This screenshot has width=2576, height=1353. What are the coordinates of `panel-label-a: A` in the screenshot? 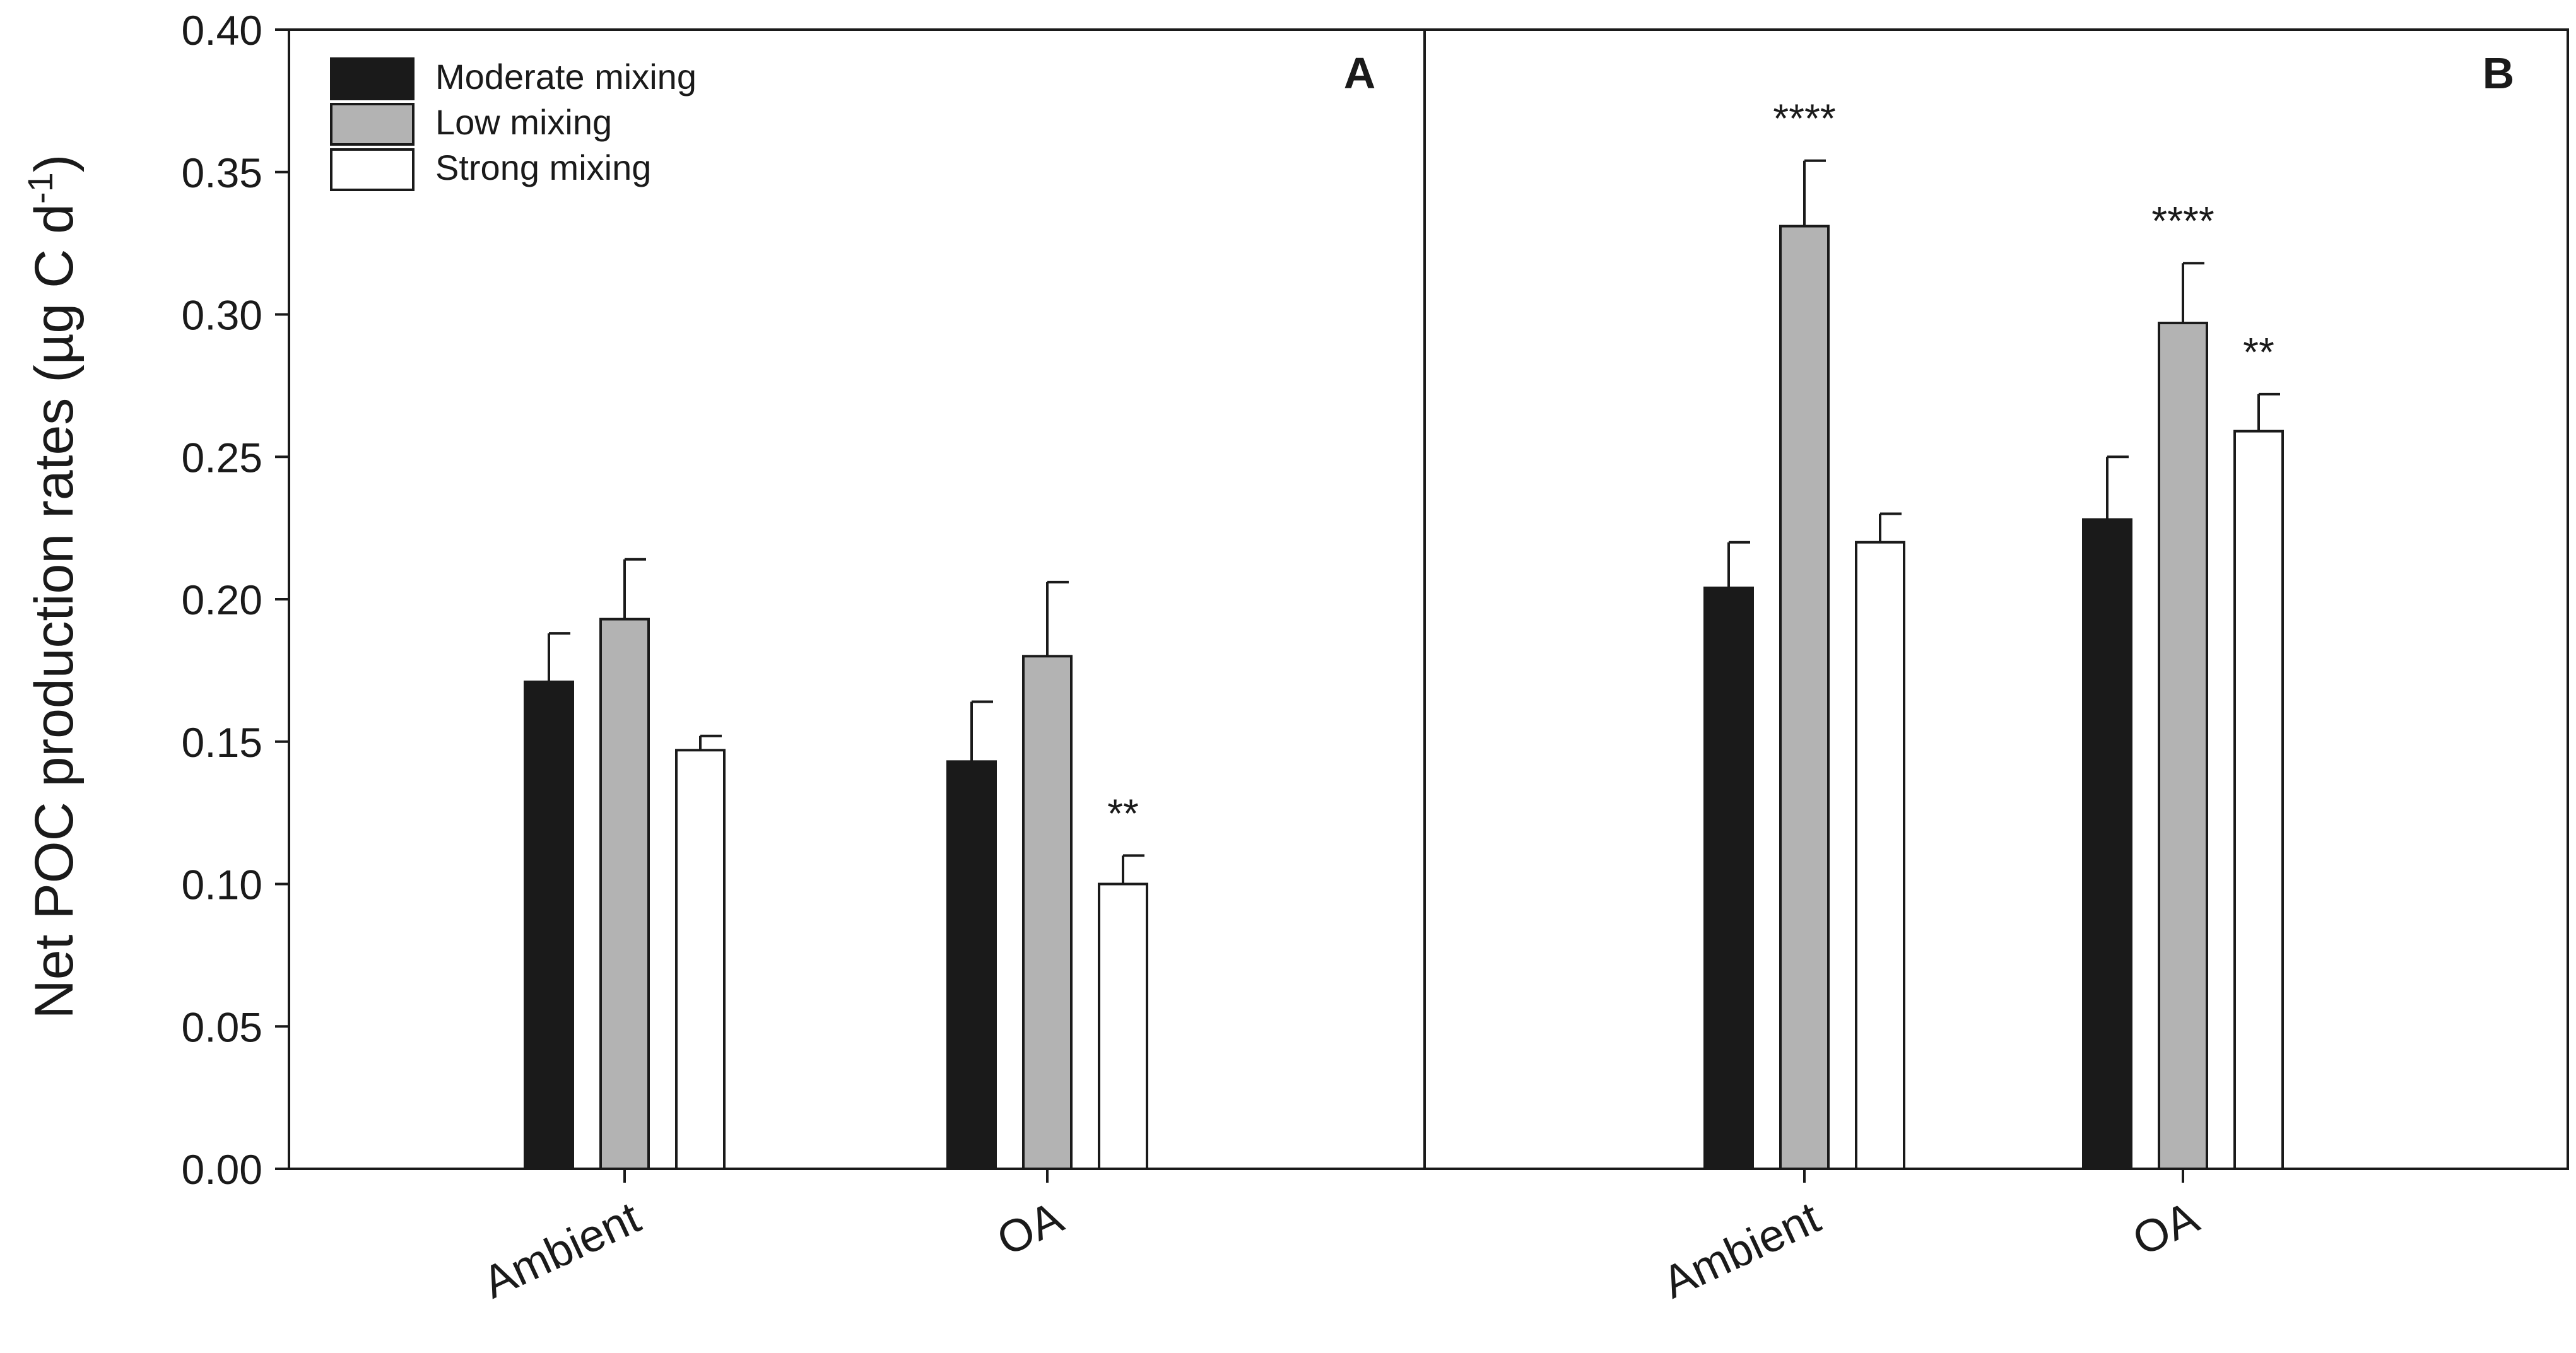 It's located at (1360, 73).